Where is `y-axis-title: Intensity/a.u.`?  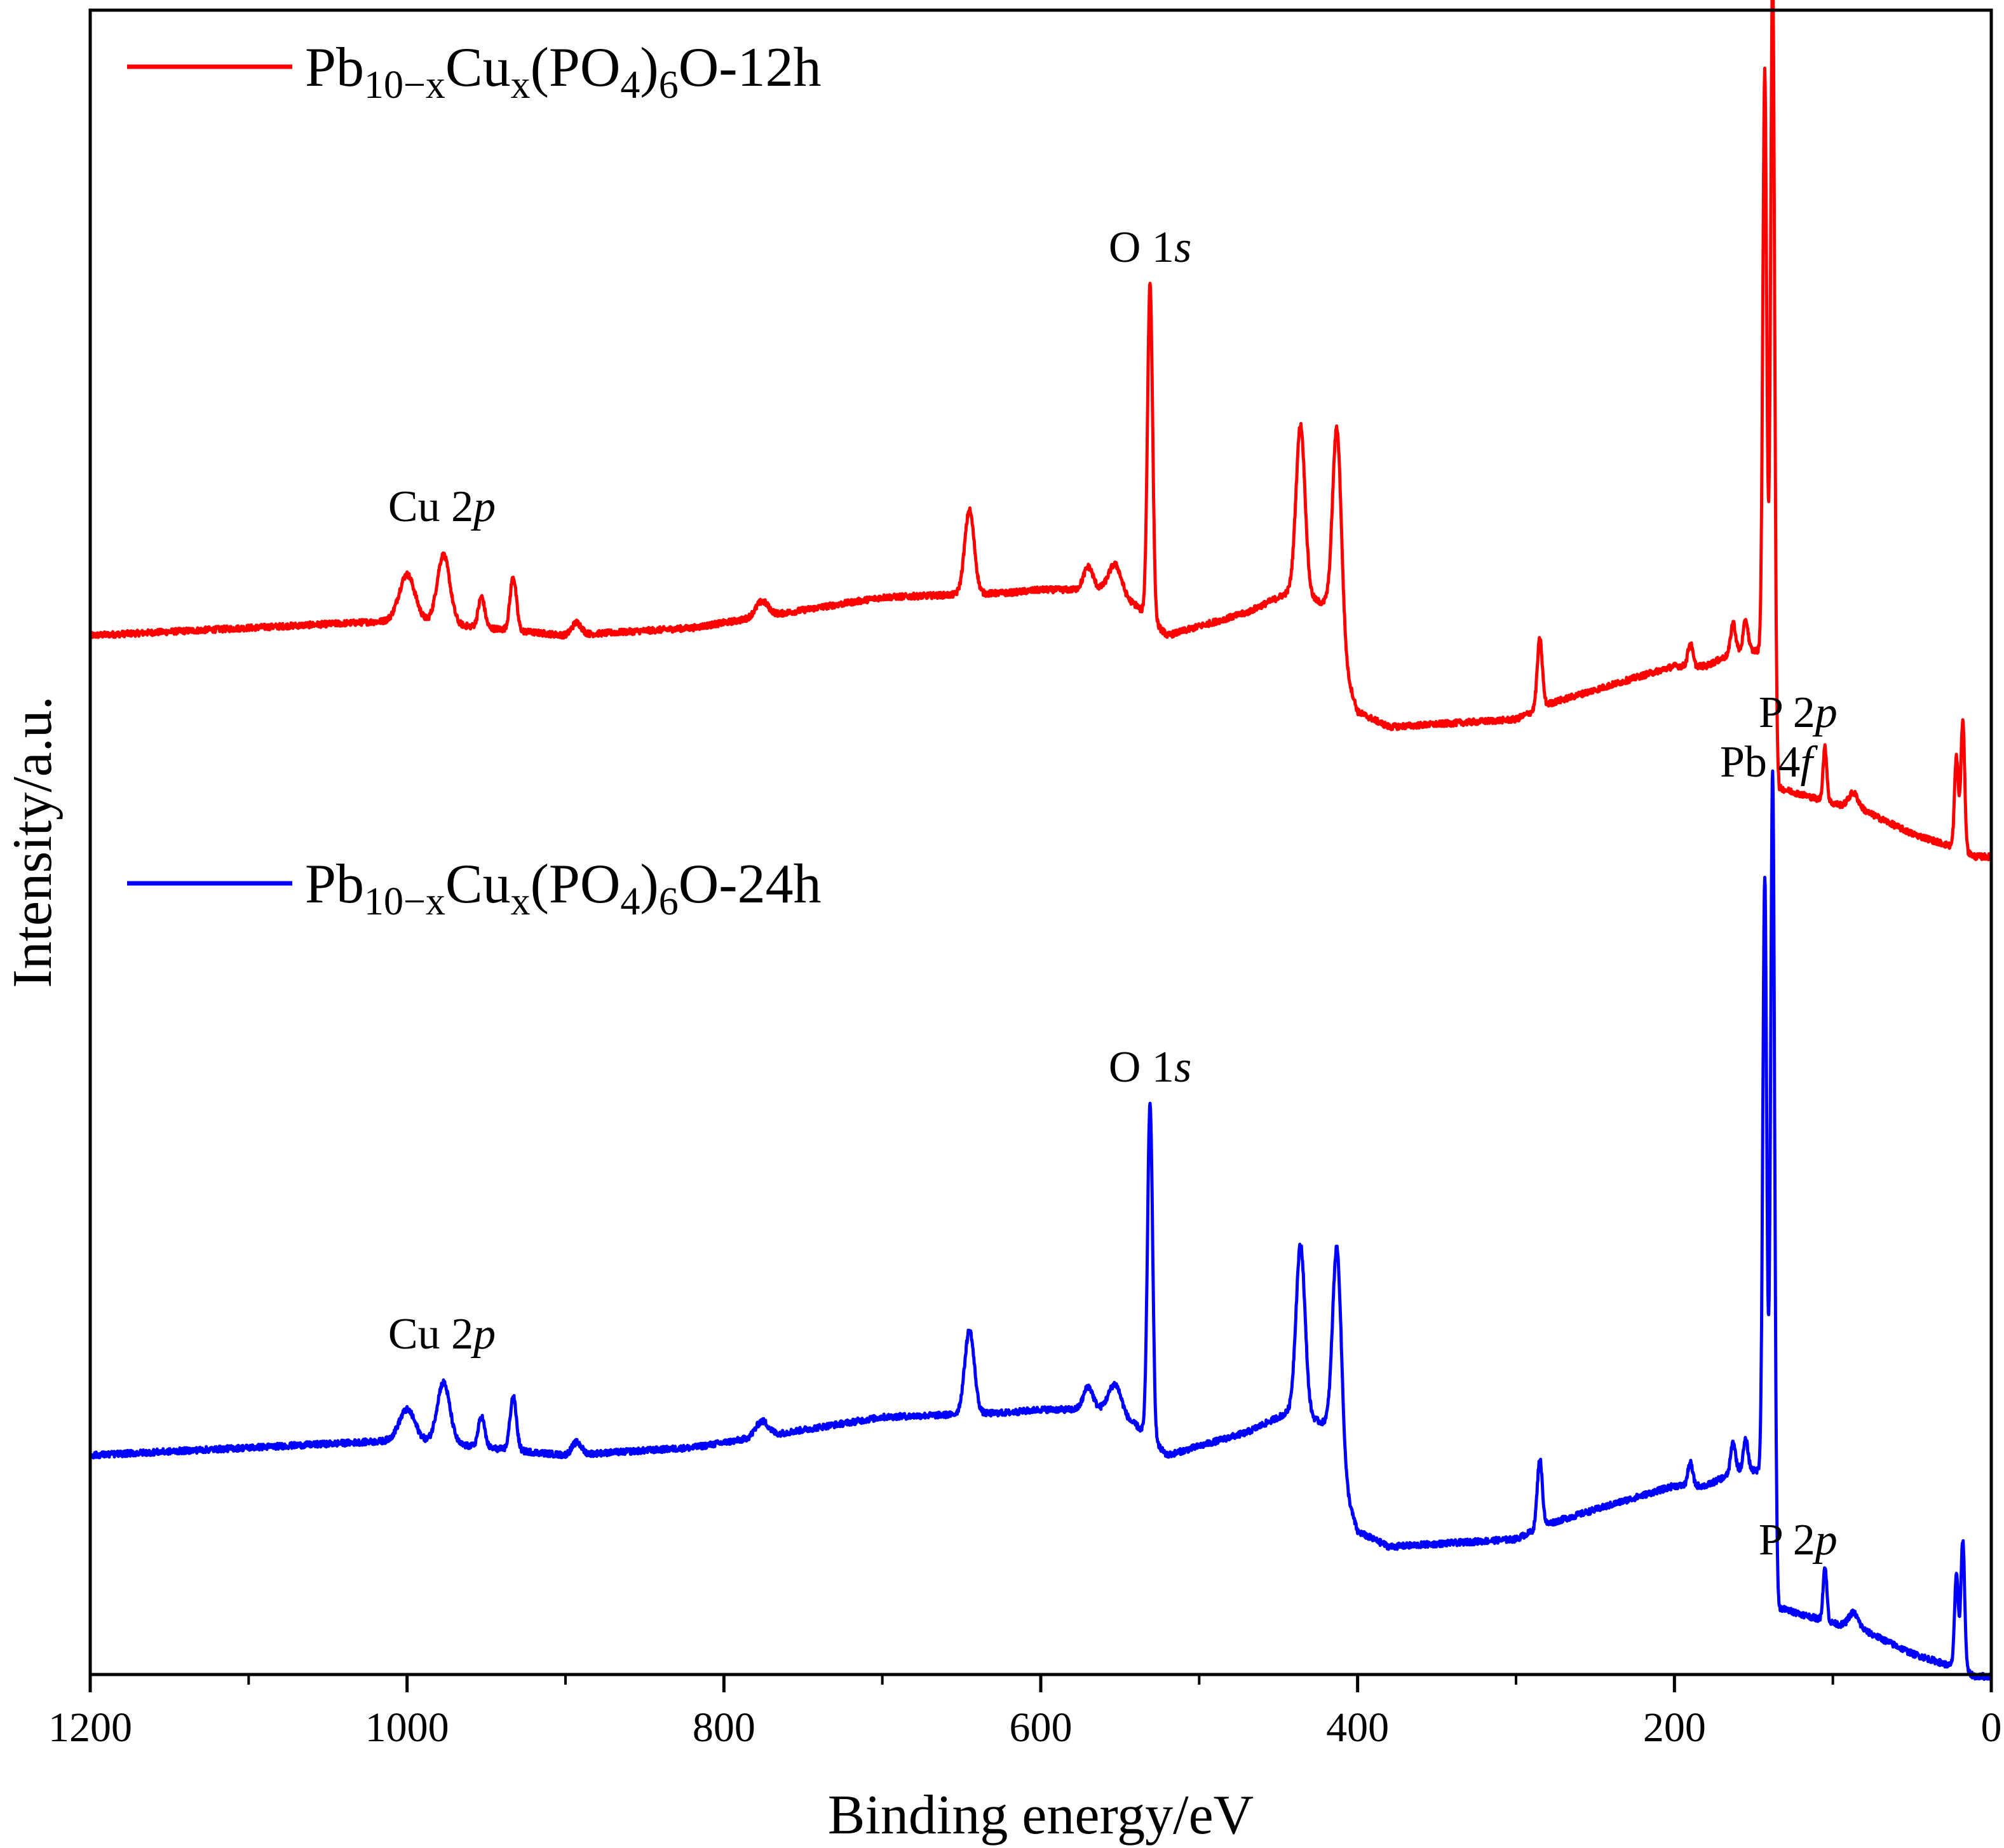 y-axis-title: Intensity/a.u. is located at coordinates (33, 842).